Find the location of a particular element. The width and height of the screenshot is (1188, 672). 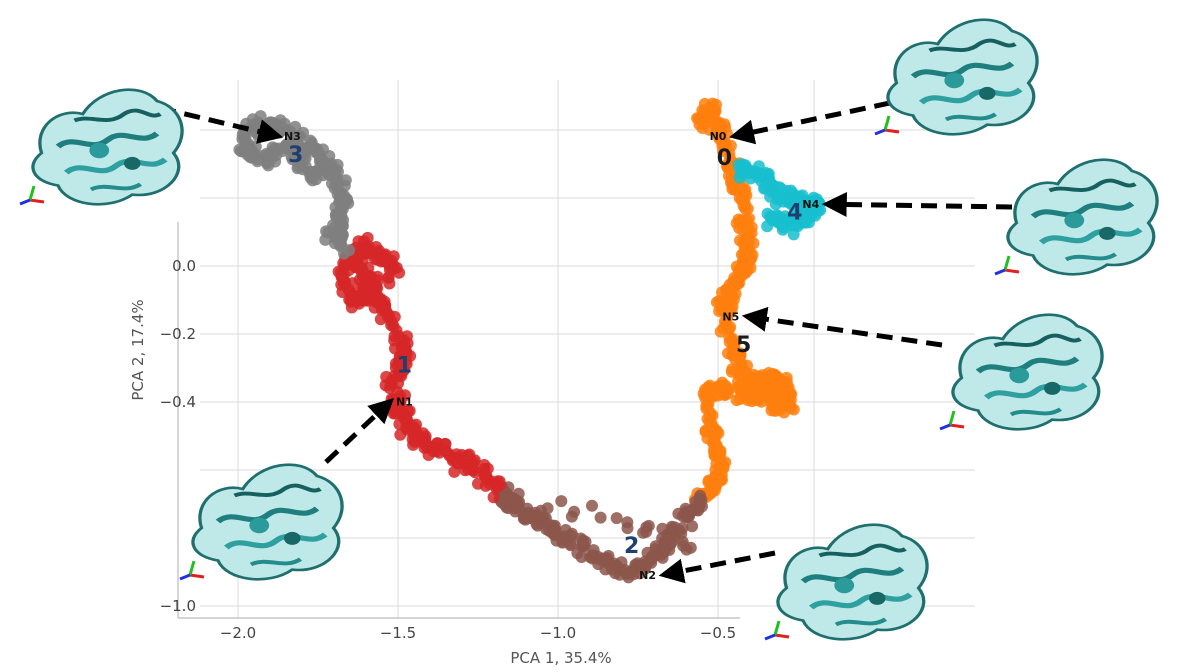

node-label-n5: N5 is located at coordinates (730, 316).